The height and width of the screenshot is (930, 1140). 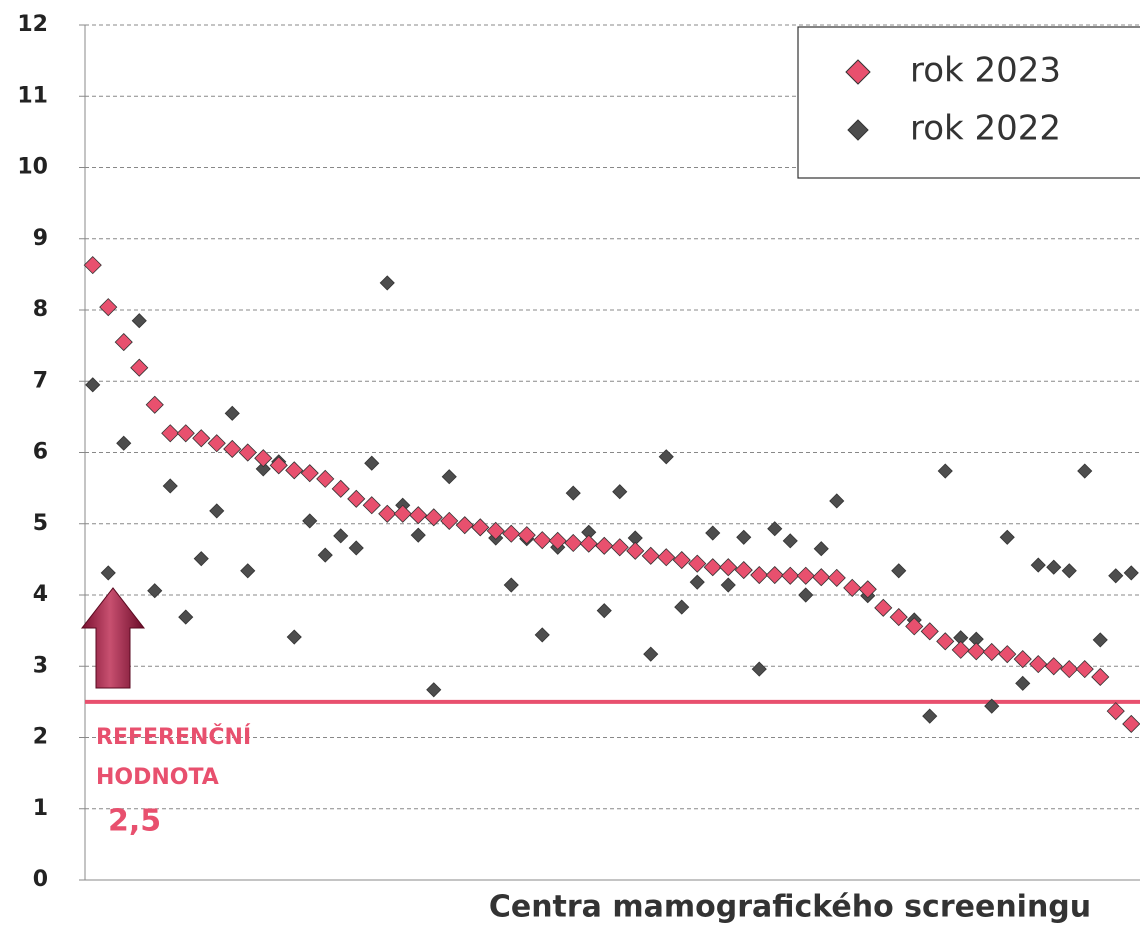 What do you see at coordinates (858, 130) in the screenshot?
I see `legend-marker` at bounding box center [858, 130].